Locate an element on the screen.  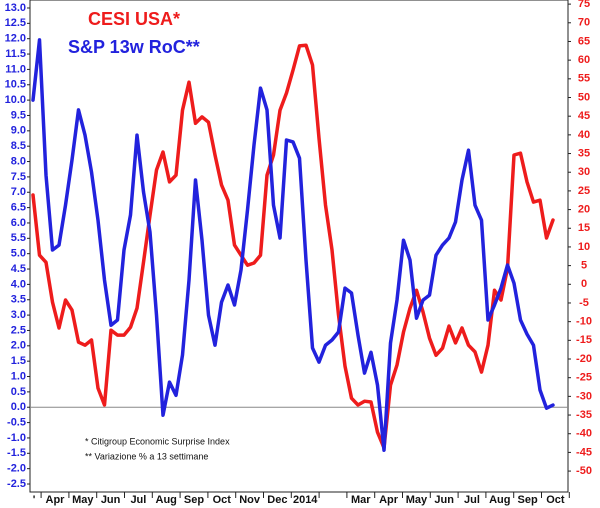
y2-tick-label: -35 is located at coordinates (584, 415).